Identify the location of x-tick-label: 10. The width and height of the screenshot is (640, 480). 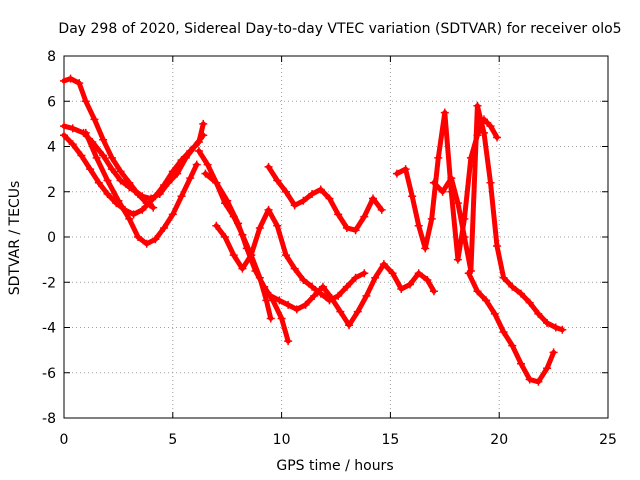
(282, 440).